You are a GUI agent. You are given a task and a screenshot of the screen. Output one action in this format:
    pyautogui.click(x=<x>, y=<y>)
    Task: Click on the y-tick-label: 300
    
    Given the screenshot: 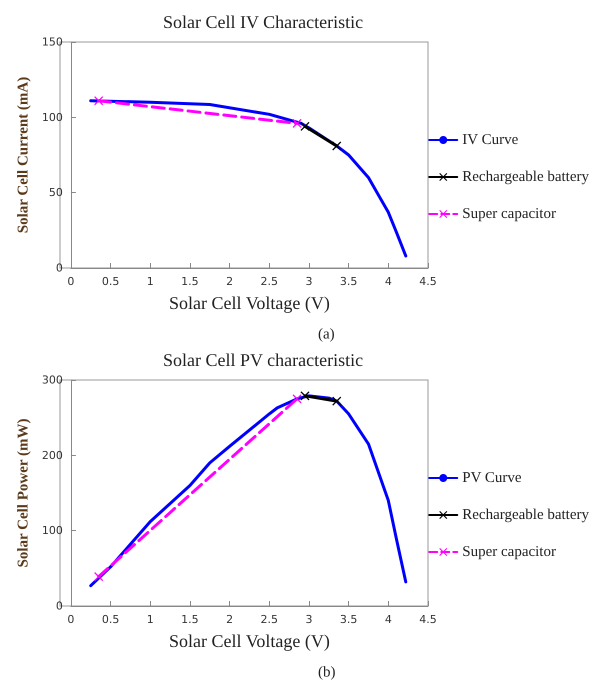 What is the action you would take?
    pyautogui.click(x=52, y=380)
    